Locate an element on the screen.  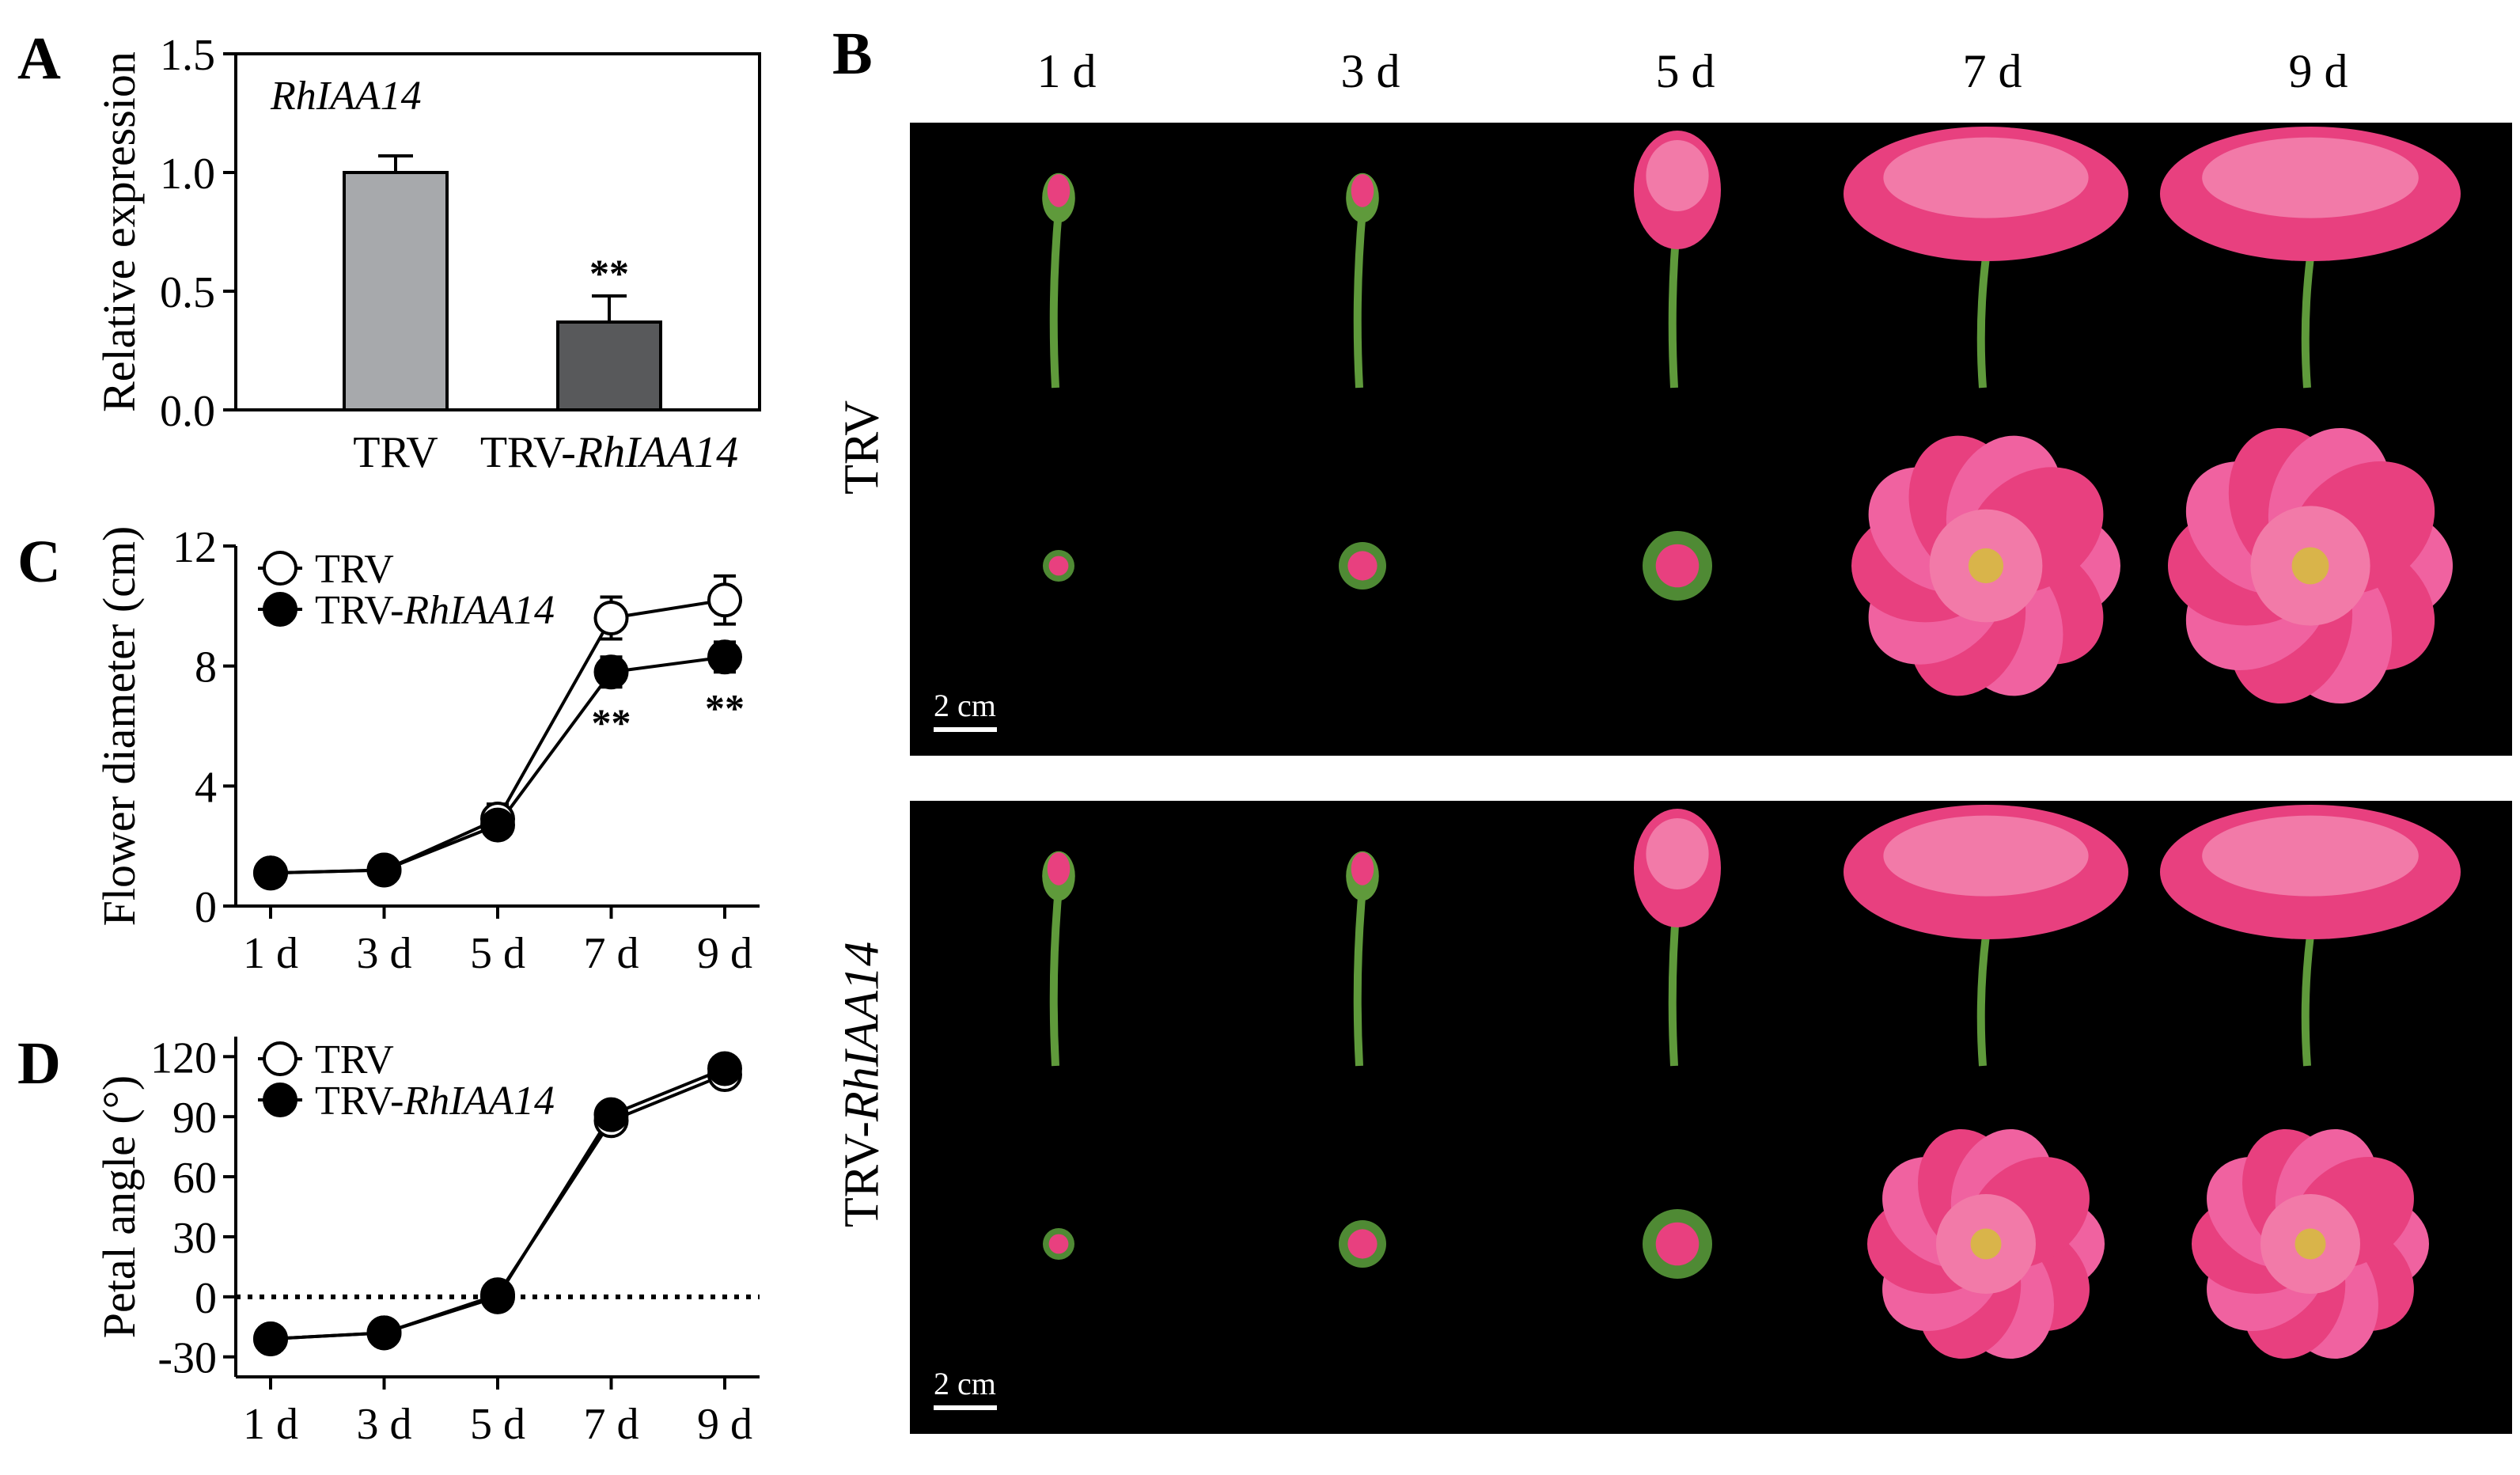
y-tick-label: 4 is located at coordinates (206, 787).